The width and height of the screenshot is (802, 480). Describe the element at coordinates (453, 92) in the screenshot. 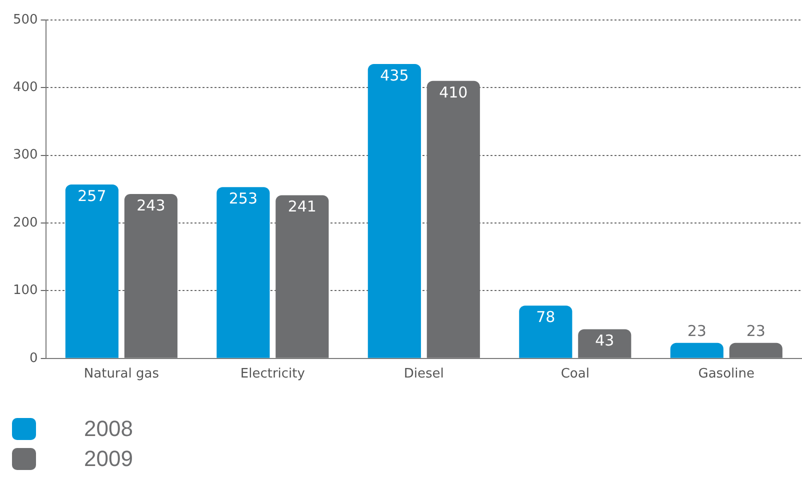

I see `data-label: 410` at that location.